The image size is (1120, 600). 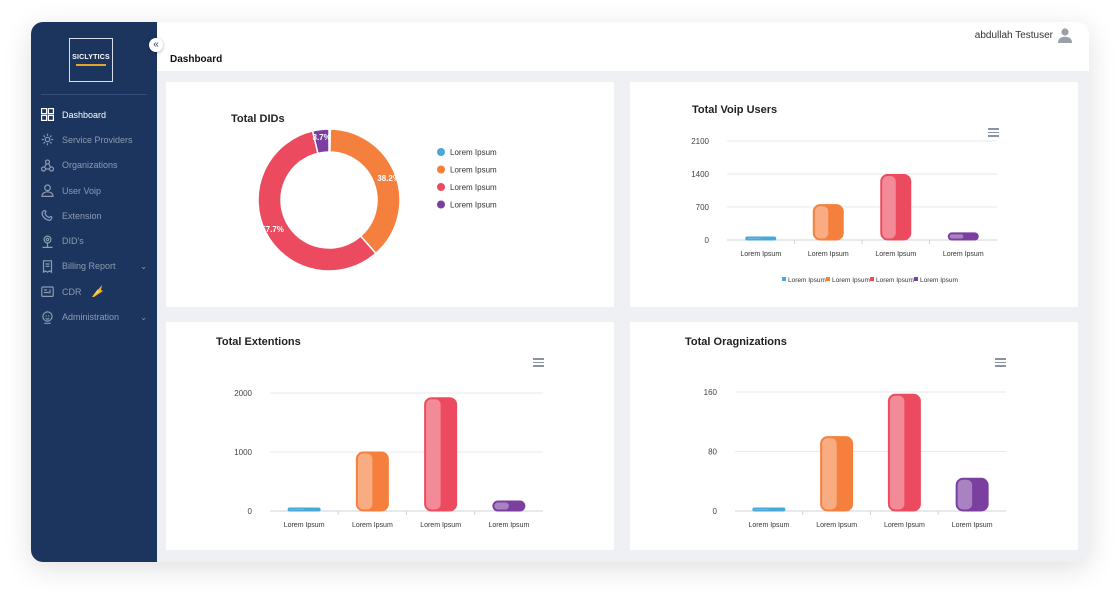 I want to click on lightning-badge-icon, so click(x=97, y=292).